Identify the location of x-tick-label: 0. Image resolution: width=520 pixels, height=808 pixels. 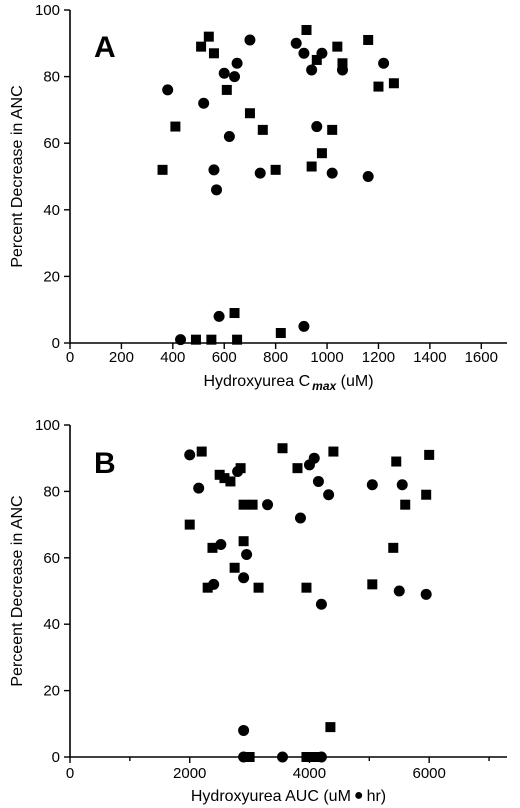
(70, 773).